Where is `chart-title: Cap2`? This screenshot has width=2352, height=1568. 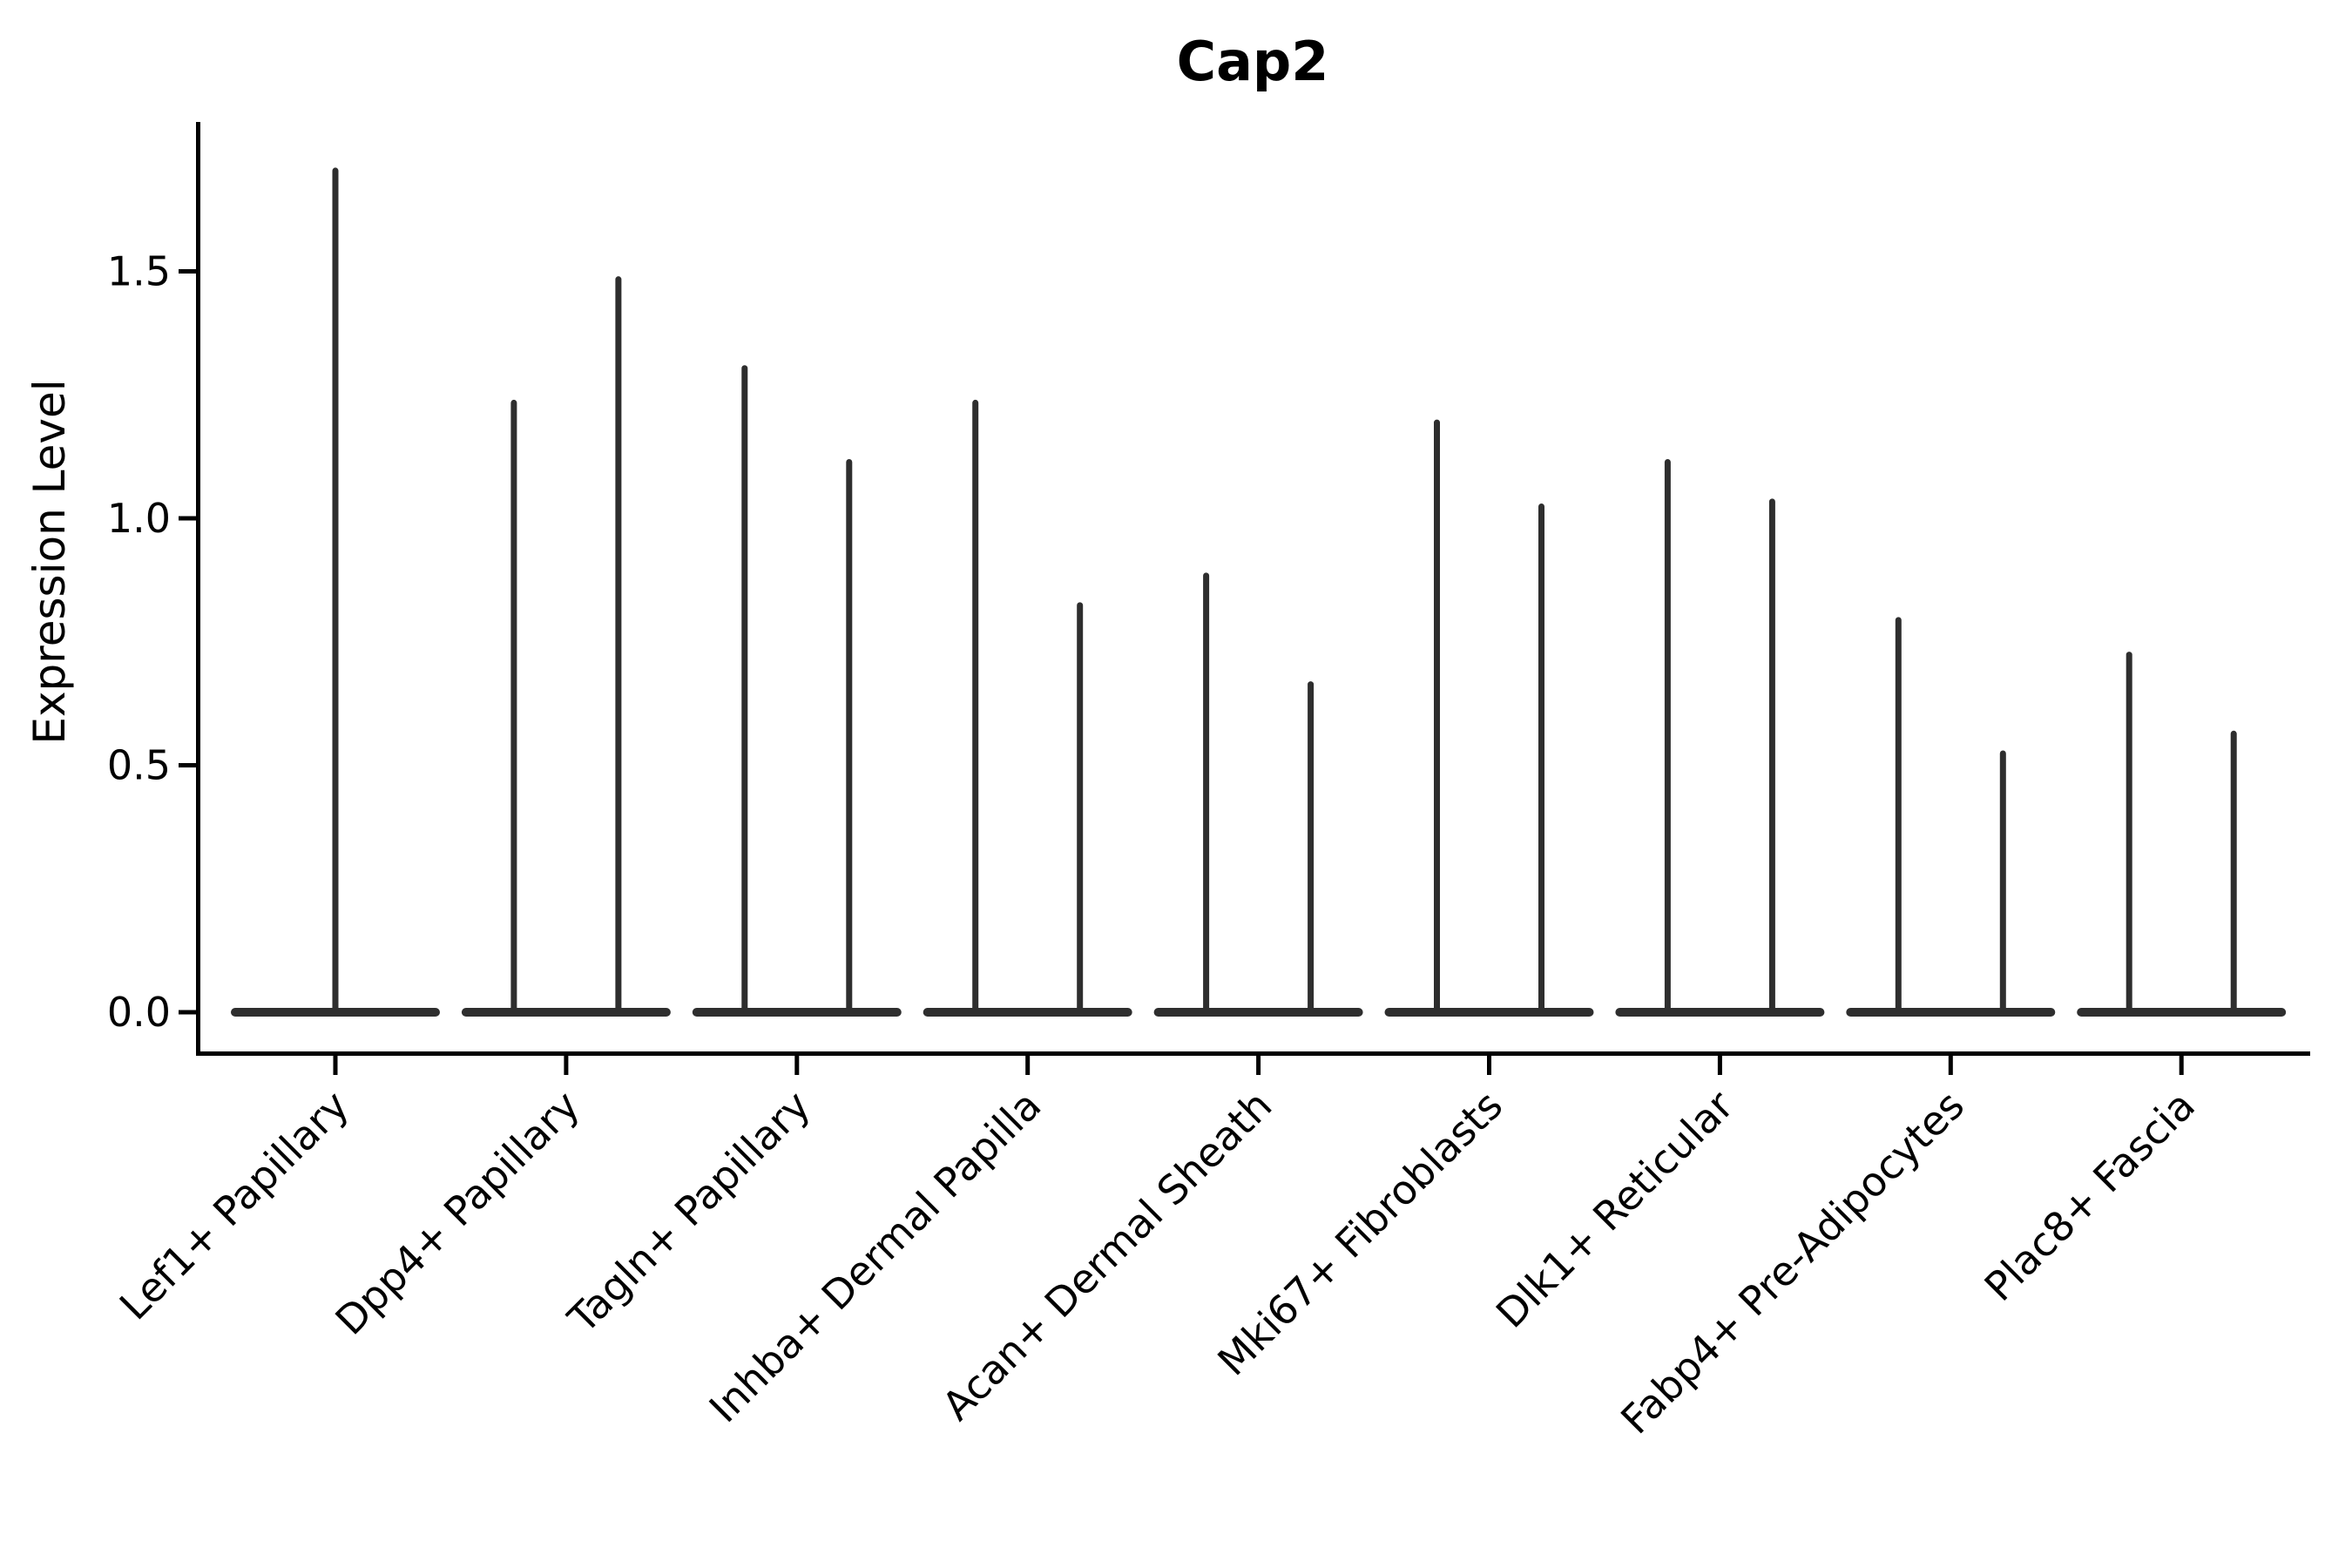 chart-title: Cap2 is located at coordinates (1253, 61).